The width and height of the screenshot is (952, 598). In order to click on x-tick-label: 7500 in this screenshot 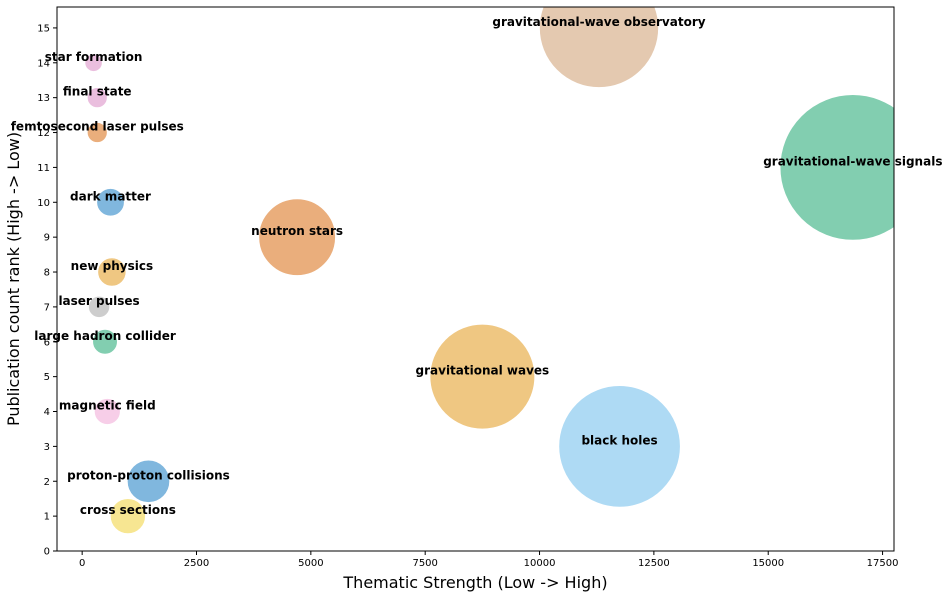, I will do `click(424, 563)`.